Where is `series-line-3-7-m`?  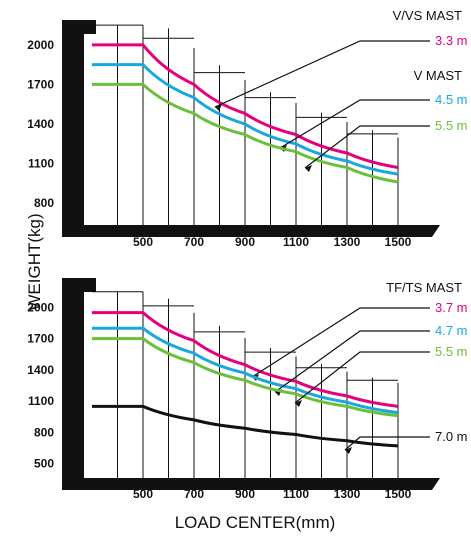
series-line-3-7-m is located at coordinates (245, 359).